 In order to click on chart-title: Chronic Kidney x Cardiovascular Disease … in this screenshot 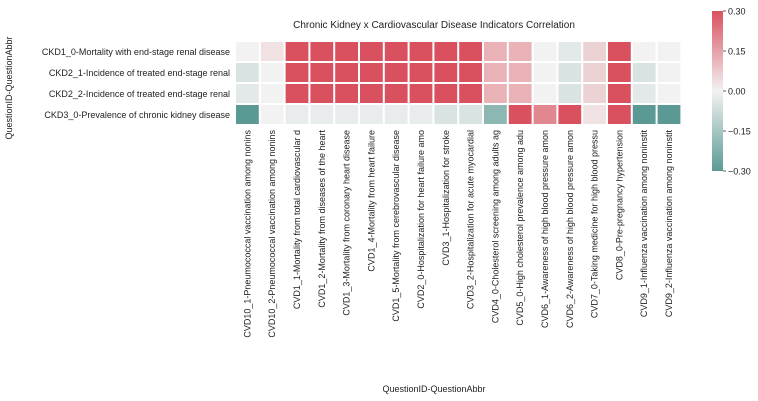, I will do `click(434, 25)`.